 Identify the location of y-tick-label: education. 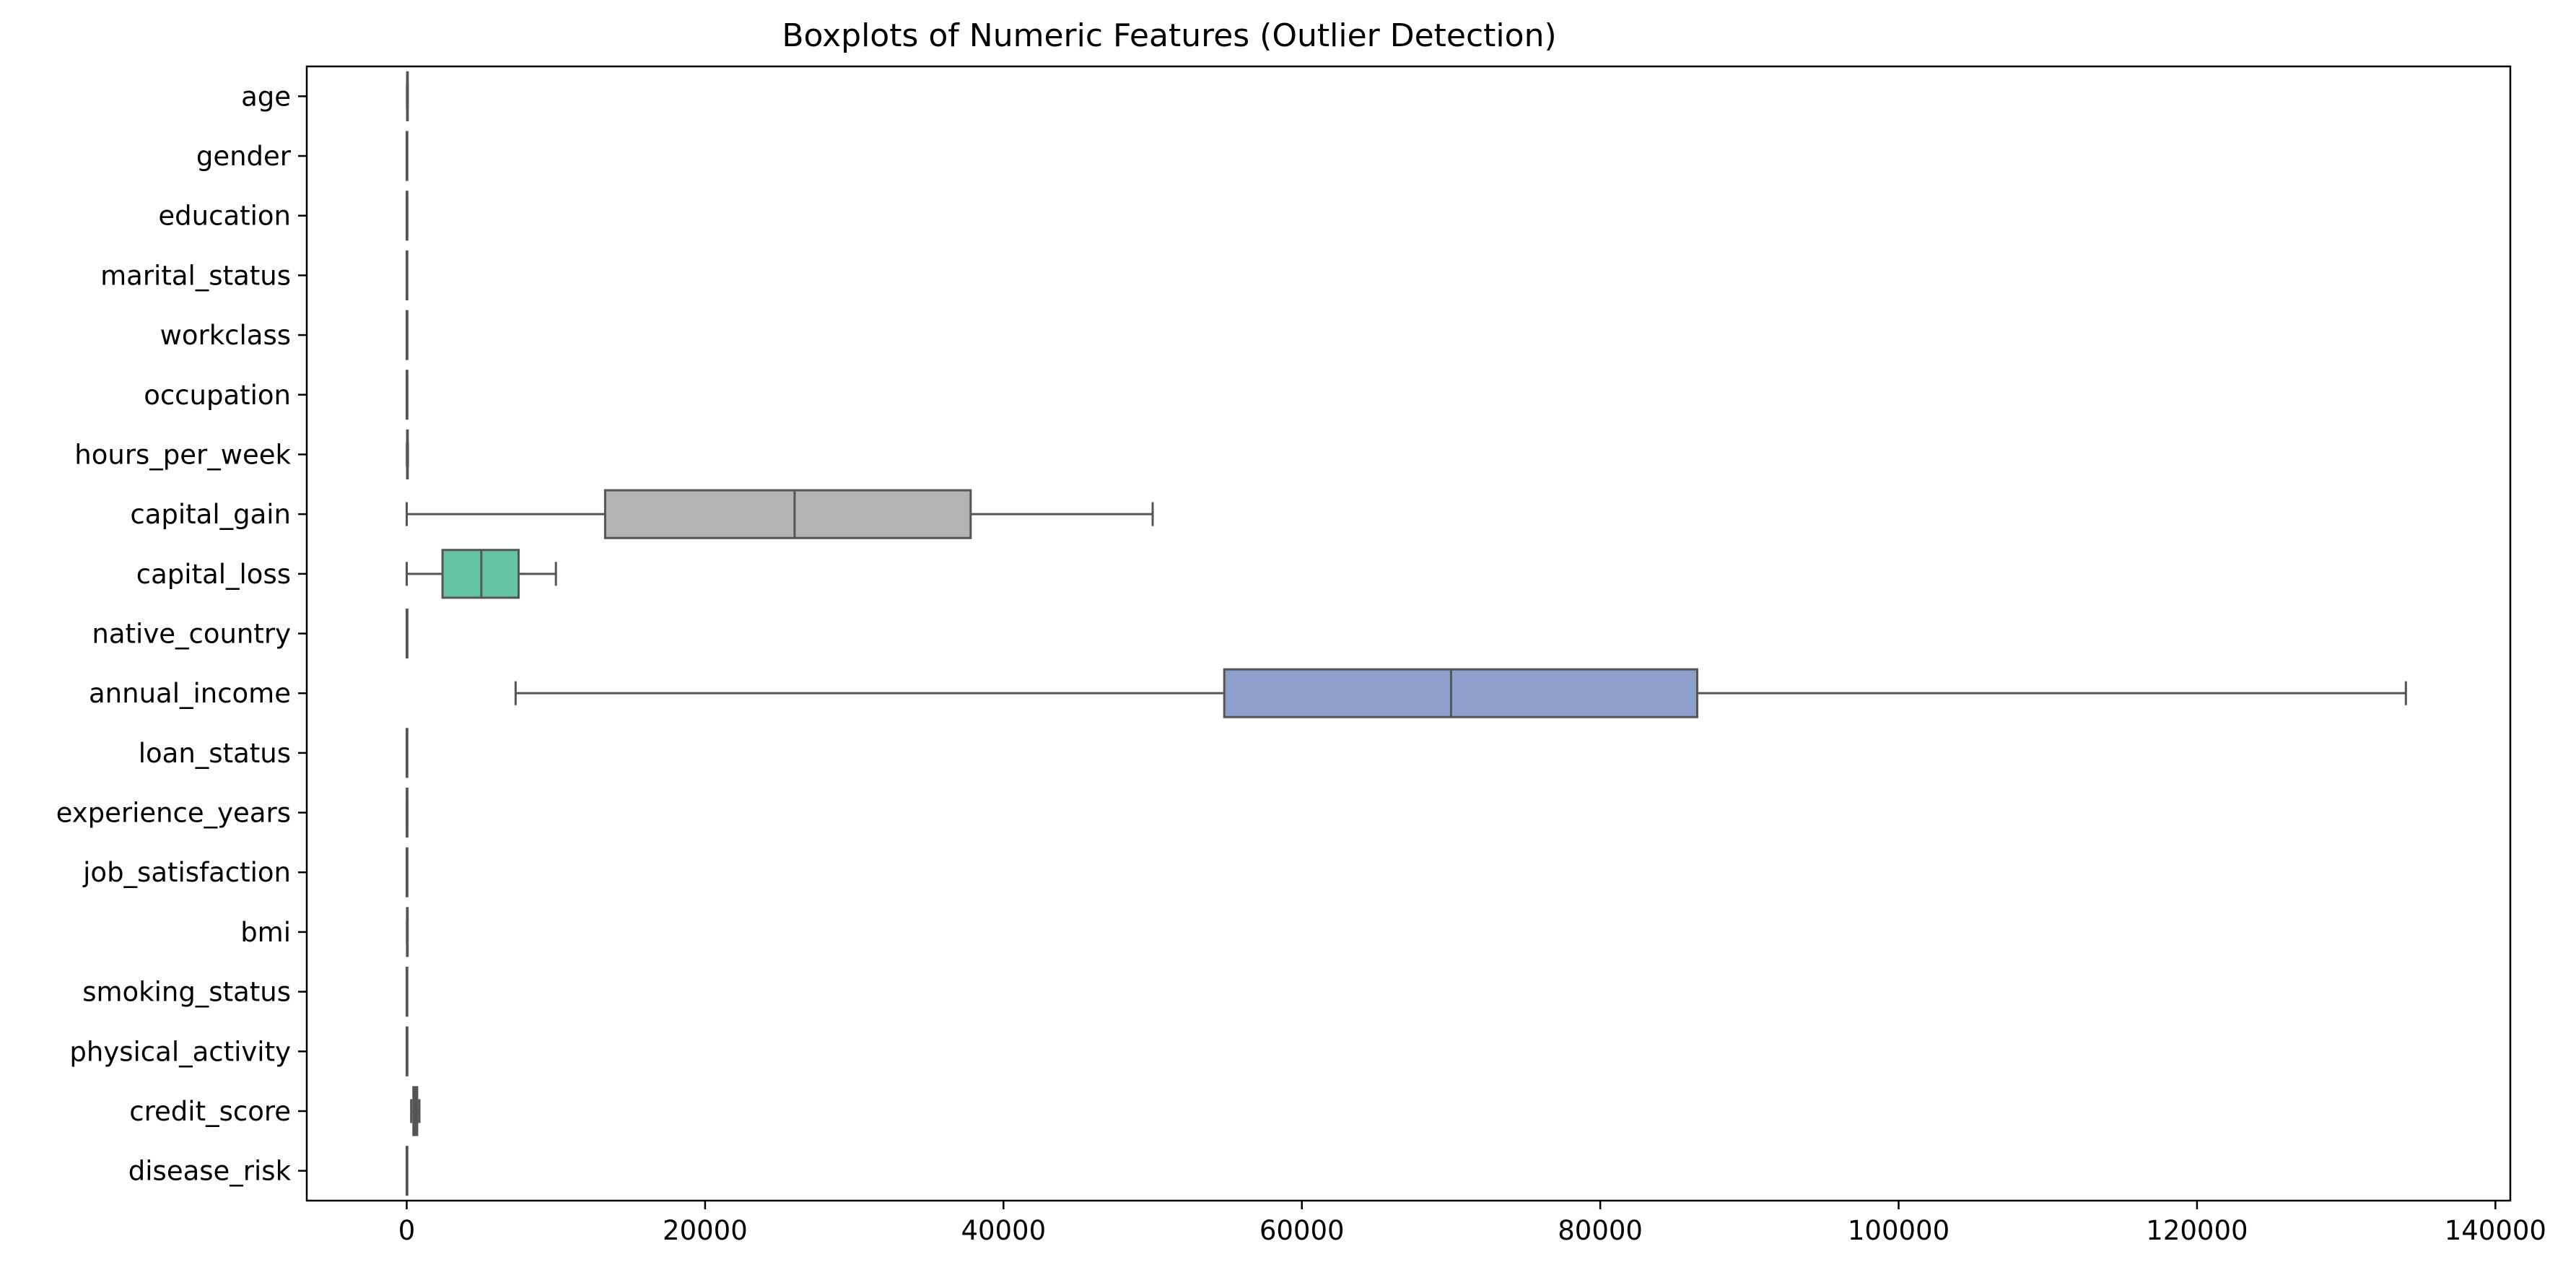
(224, 216).